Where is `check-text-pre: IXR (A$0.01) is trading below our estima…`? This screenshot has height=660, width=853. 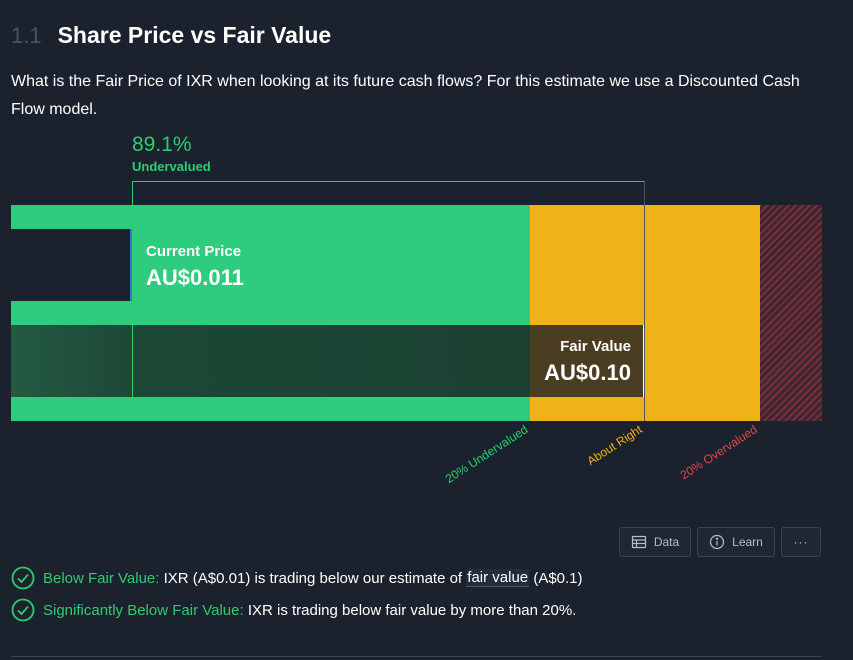 check-text-pre: IXR (A$0.01) is trading below our estima… is located at coordinates (313, 578).